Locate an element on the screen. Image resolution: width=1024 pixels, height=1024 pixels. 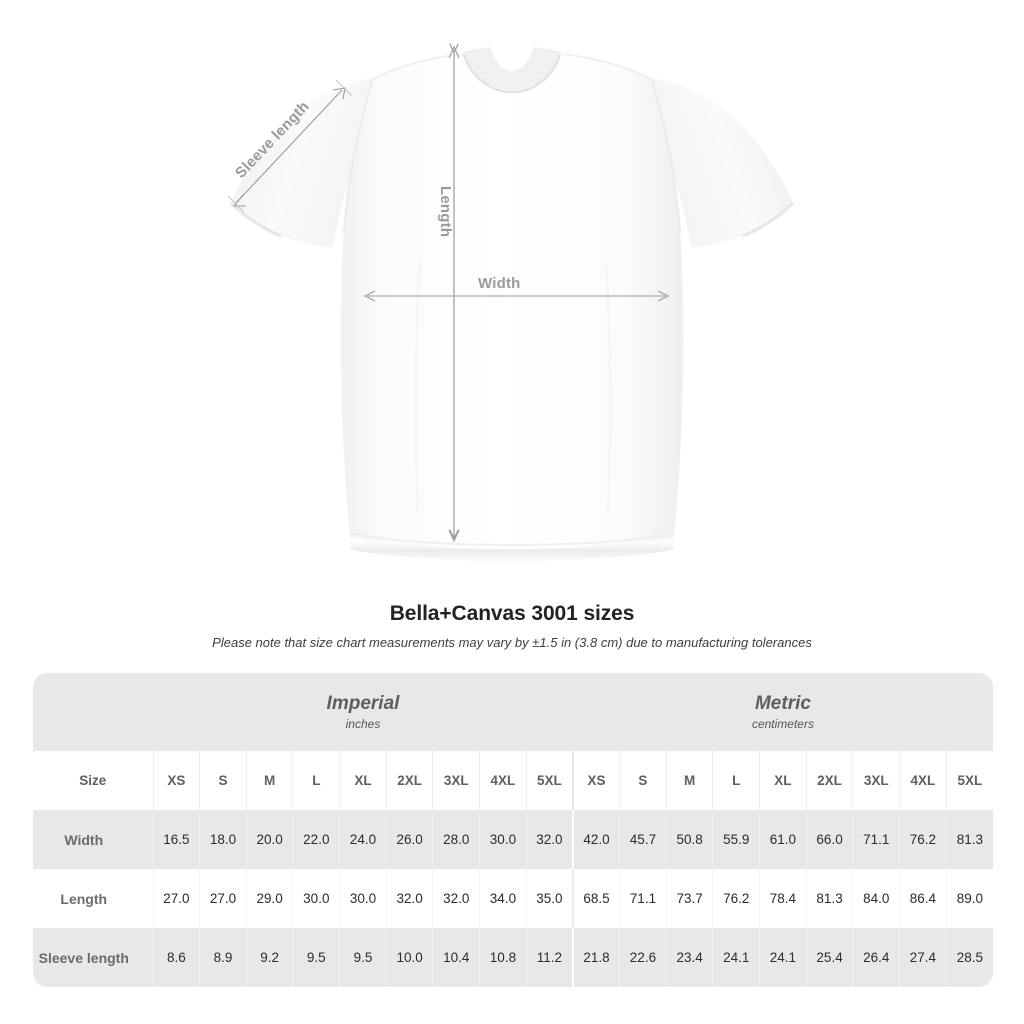
collar-band is located at coordinates (512, 68).